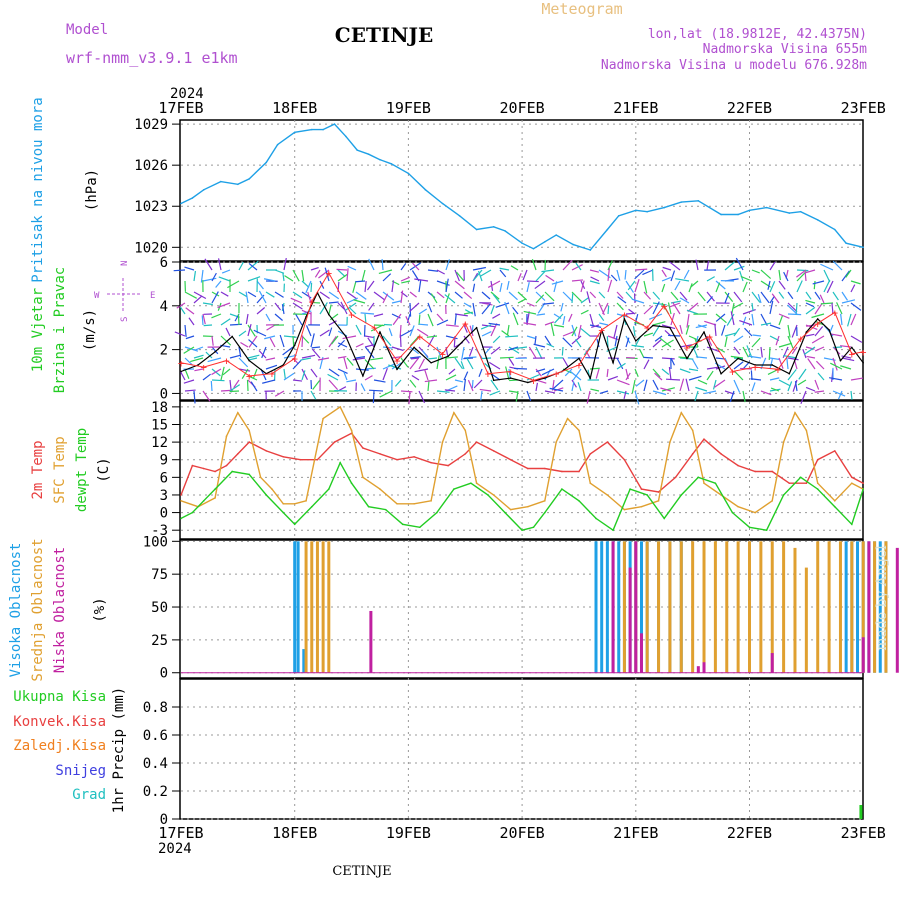 The width and height of the screenshot is (900, 900). I want to click on sfc-label: SFC Temp, so click(60, 469).